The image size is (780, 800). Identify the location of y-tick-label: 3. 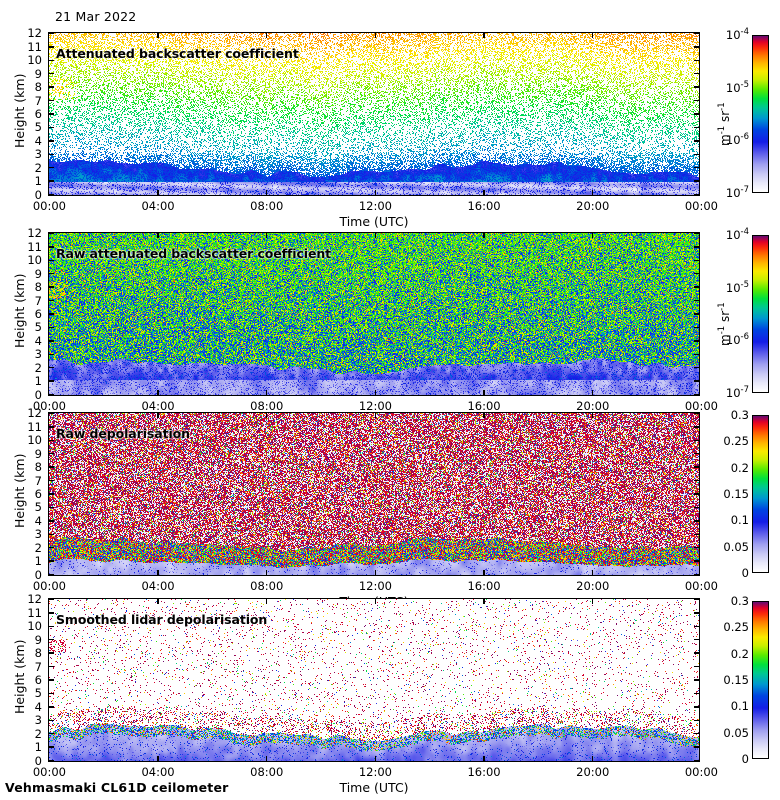
(38, 534).